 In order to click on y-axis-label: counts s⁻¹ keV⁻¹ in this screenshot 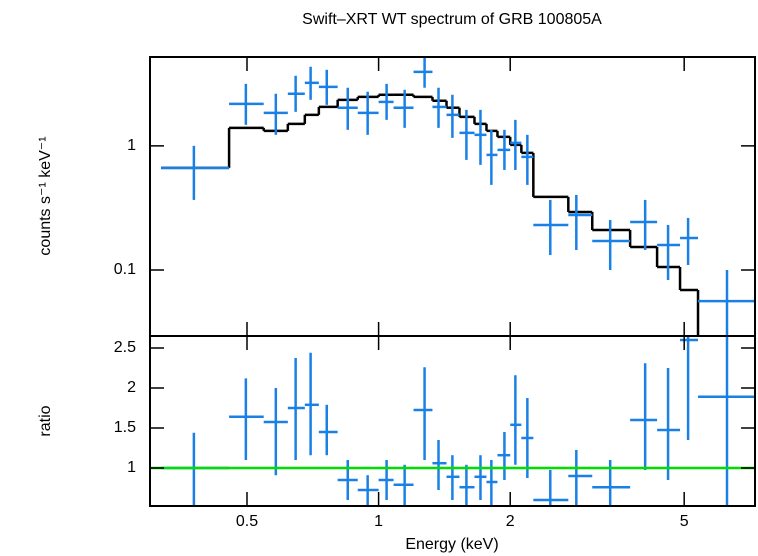, I will do `click(45, 195)`.